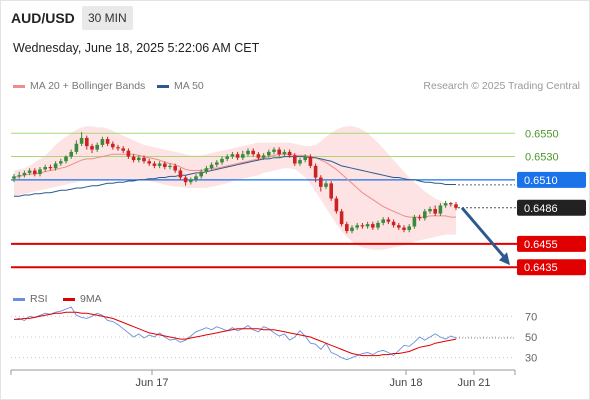  Describe the element at coordinates (542, 158) in the screenshot. I see `resistance-label: 0.6530` at that location.